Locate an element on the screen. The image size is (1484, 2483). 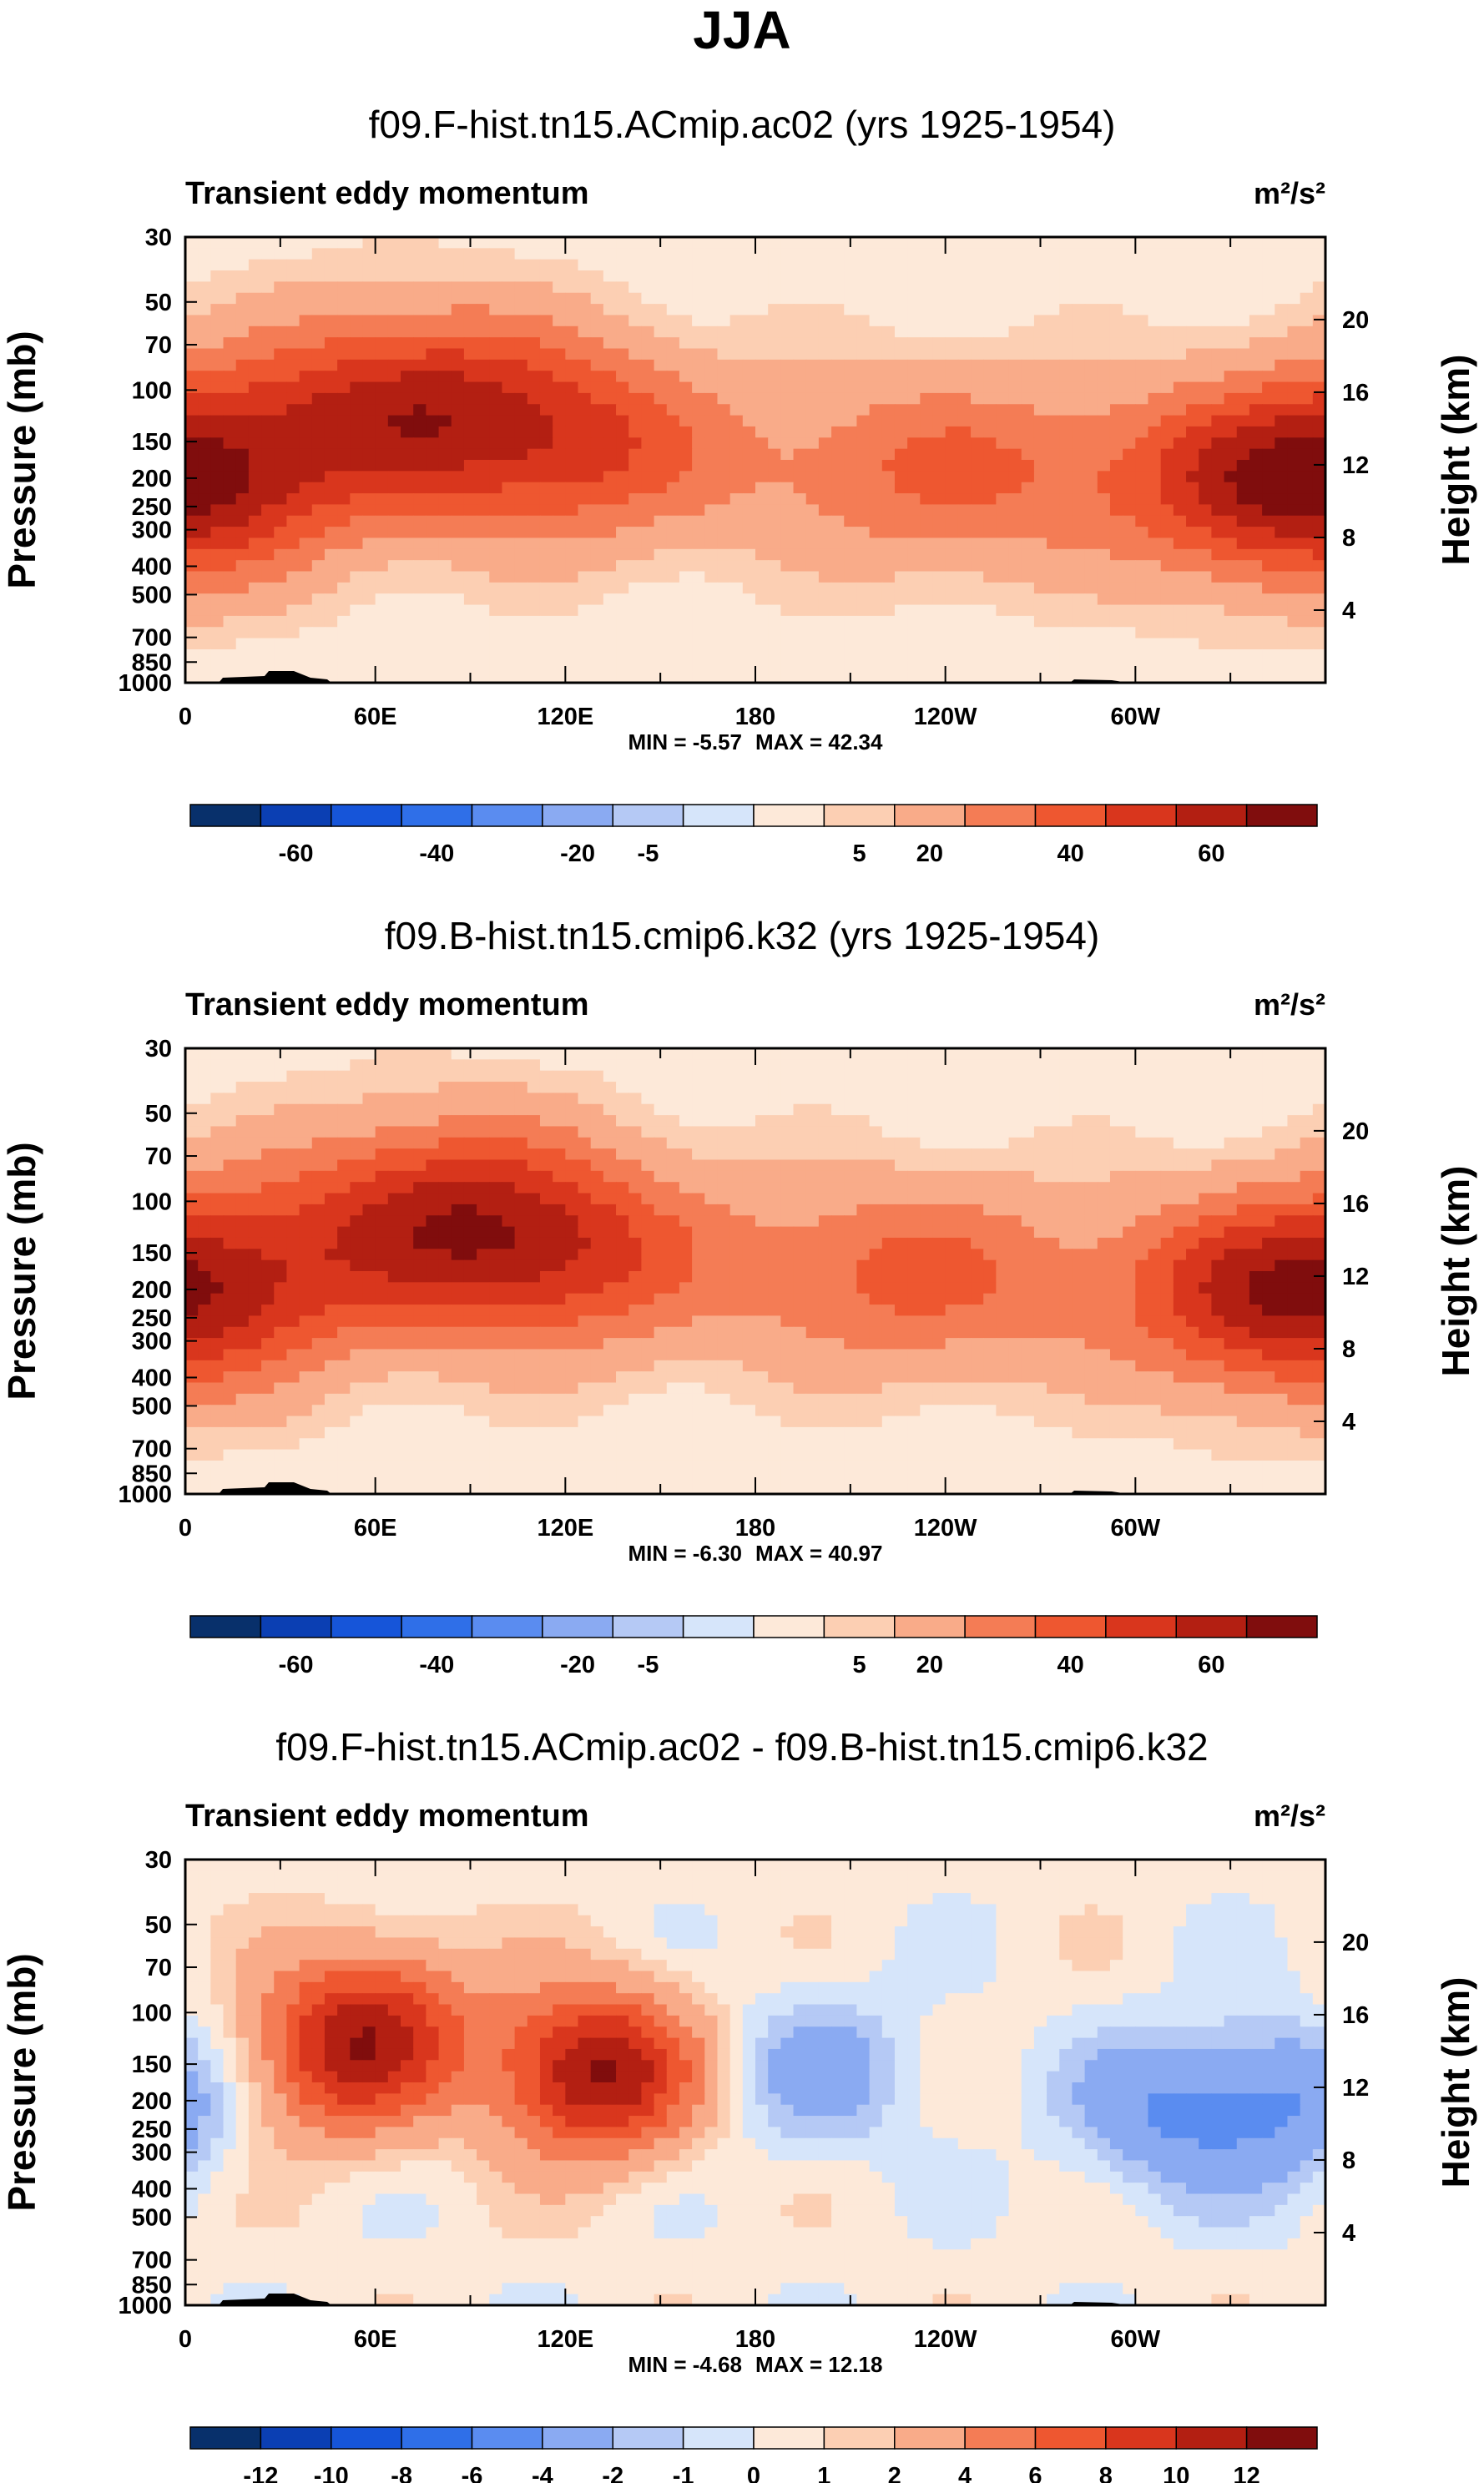
y-tick-label: 30 is located at coordinates (158, 238).